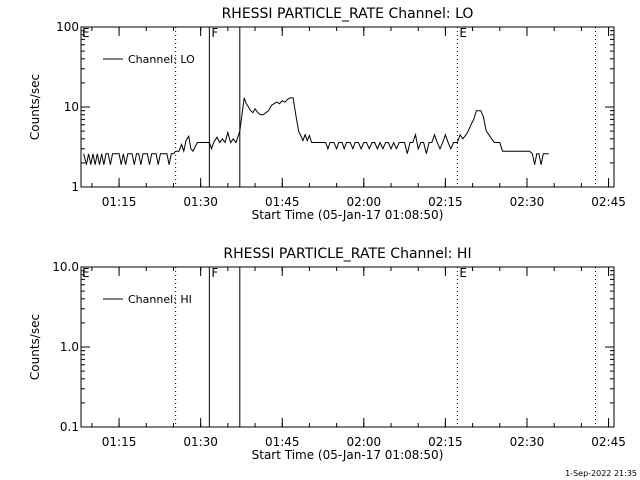  What do you see at coordinates (161, 59) in the screenshot?
I see `legend-label: Channel: LO` at bounding box center [161, 59].